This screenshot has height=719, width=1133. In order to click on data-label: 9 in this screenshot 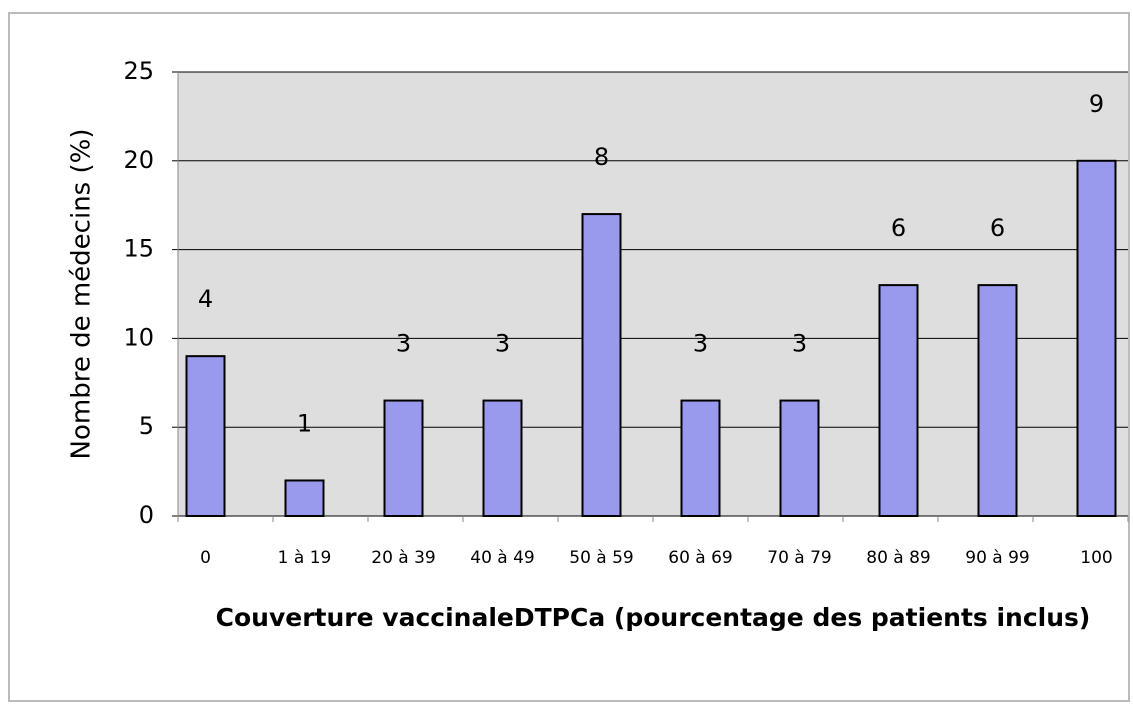, I will do `click(1096, 104)`.